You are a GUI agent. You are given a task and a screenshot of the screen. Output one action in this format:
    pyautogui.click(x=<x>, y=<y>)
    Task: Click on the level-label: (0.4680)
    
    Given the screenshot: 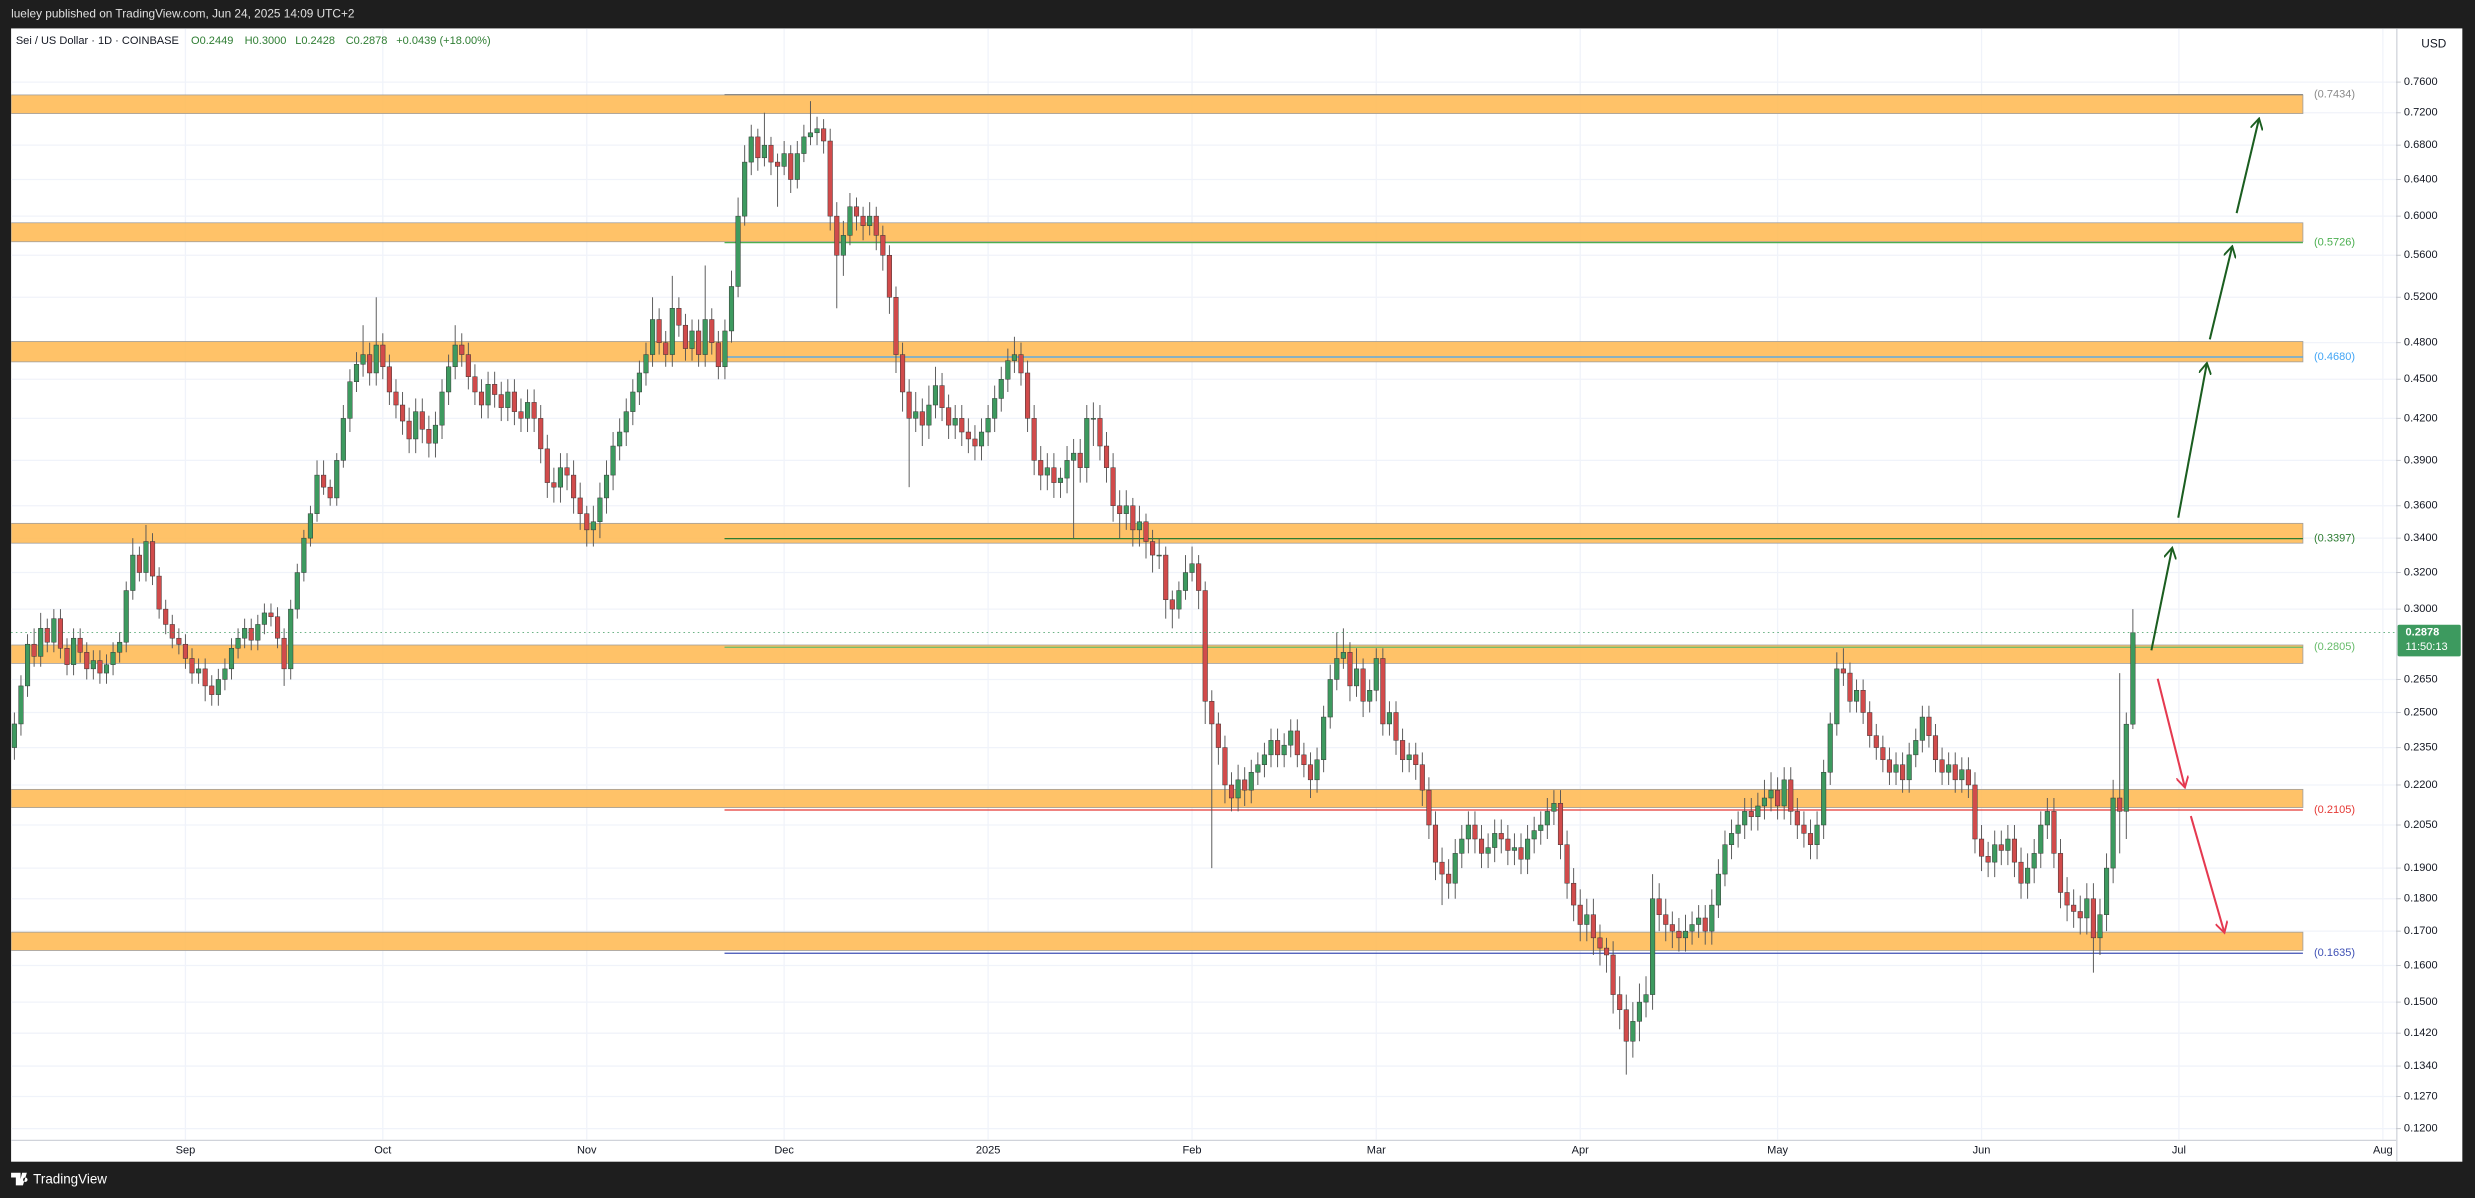 What is the action you would take?
    pyautogui.click(x=2334, y=357)
    